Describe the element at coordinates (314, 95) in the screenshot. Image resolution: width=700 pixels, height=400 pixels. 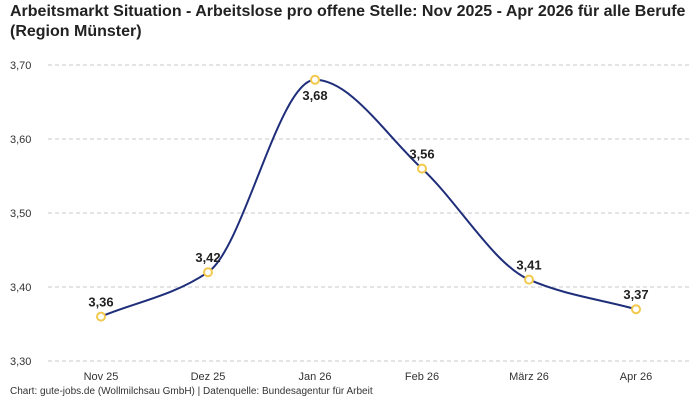
I see `data-label: 3,68` at that location.